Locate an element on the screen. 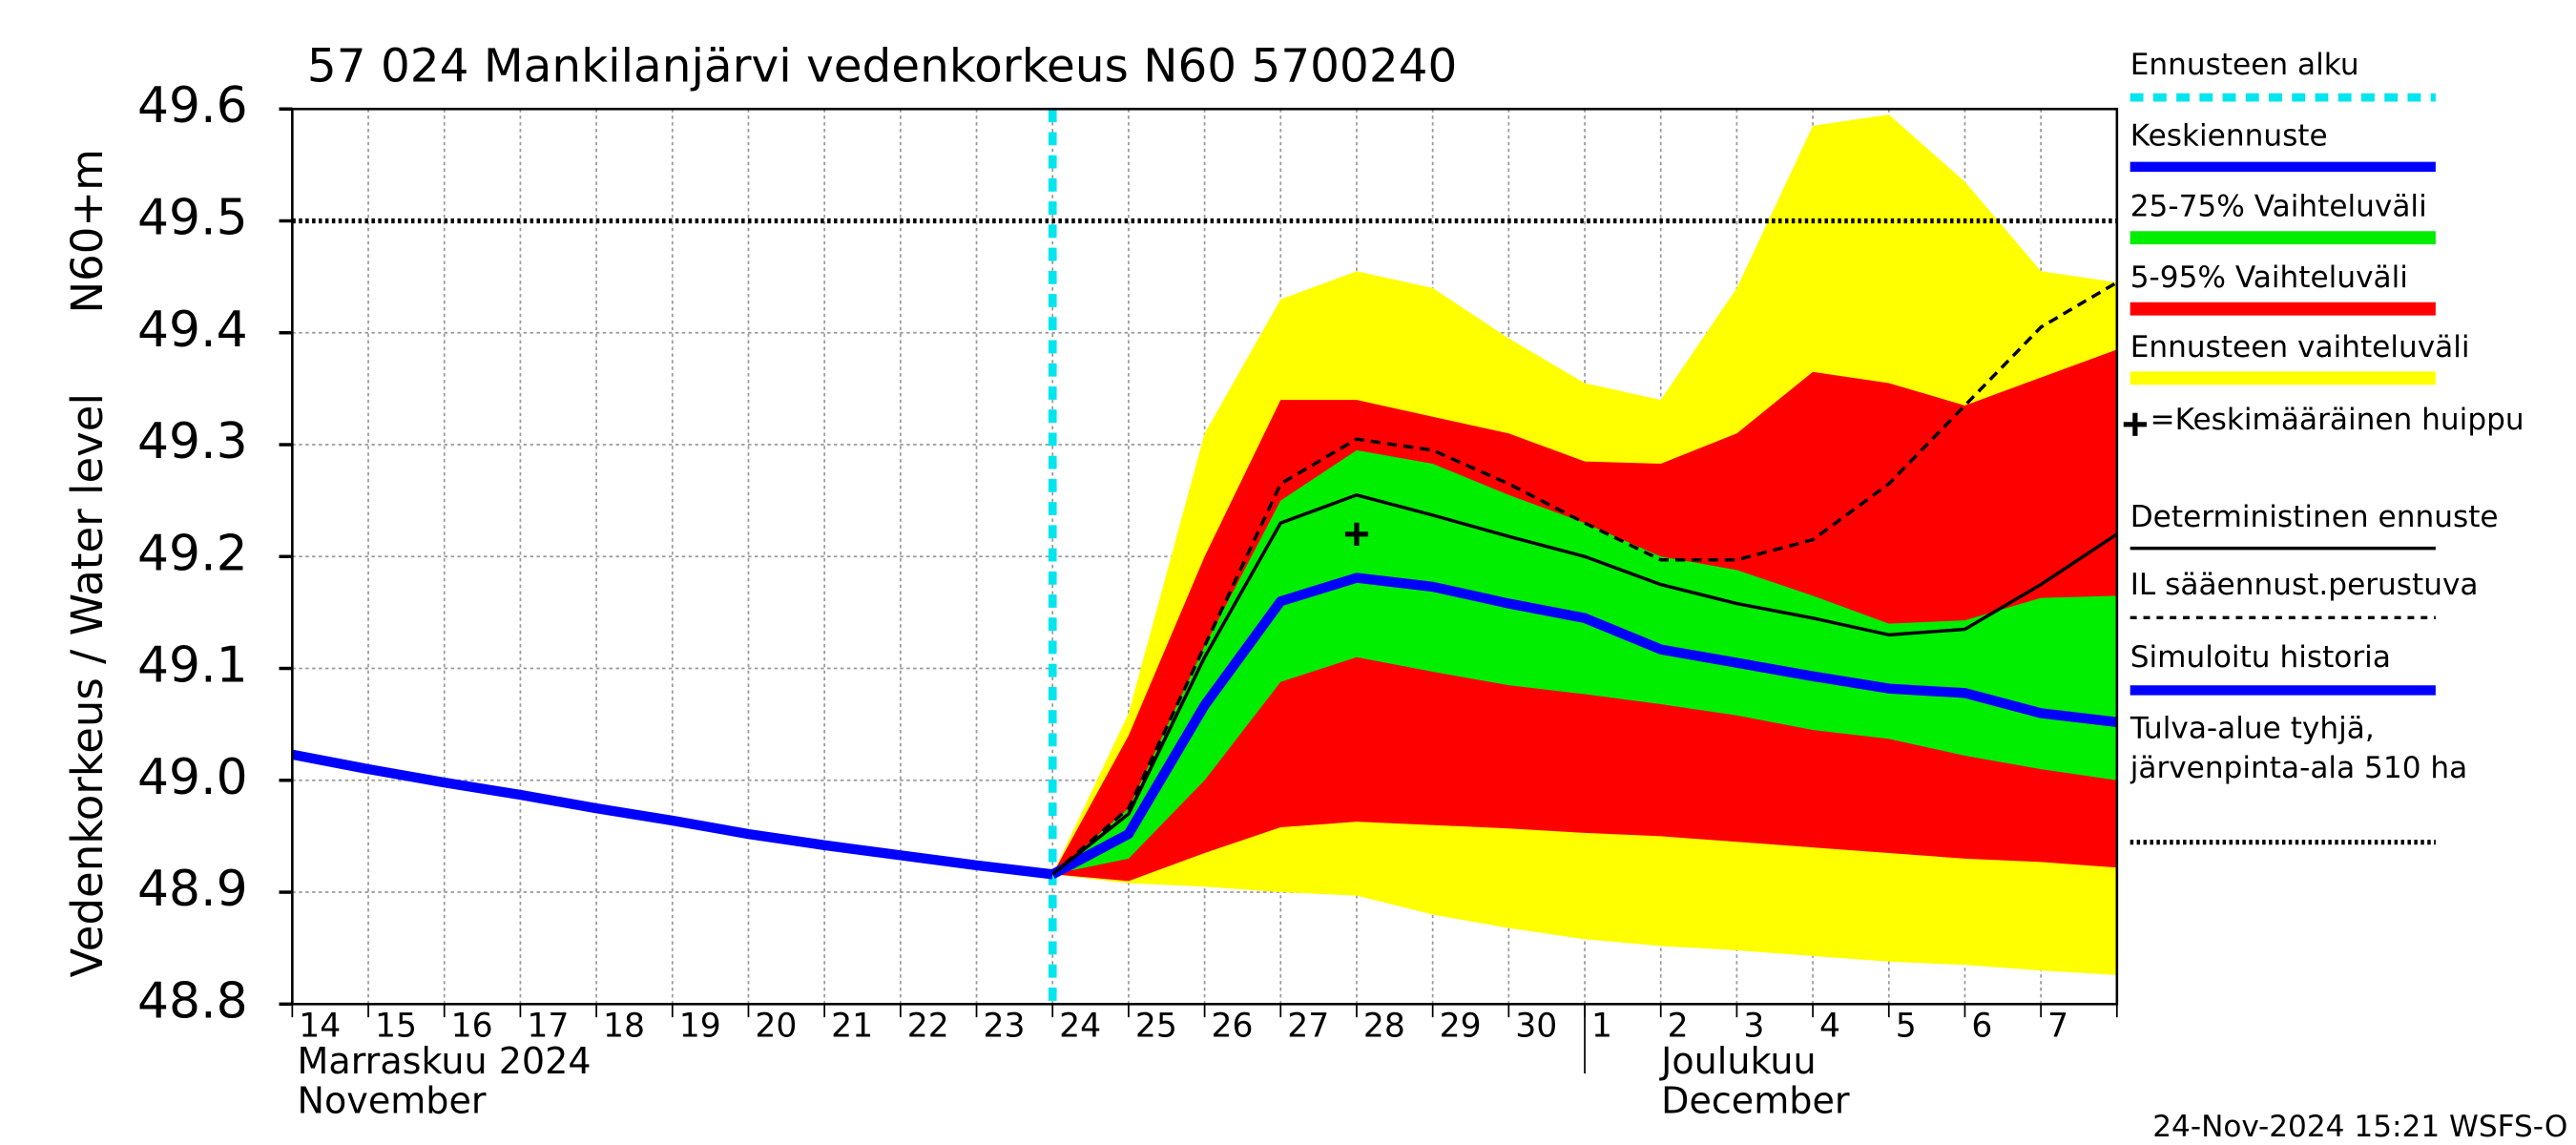 This screenshot has width=2576, height=1145. legend-label: Deterministinen ennuste is located at coordinates (2314, 518).